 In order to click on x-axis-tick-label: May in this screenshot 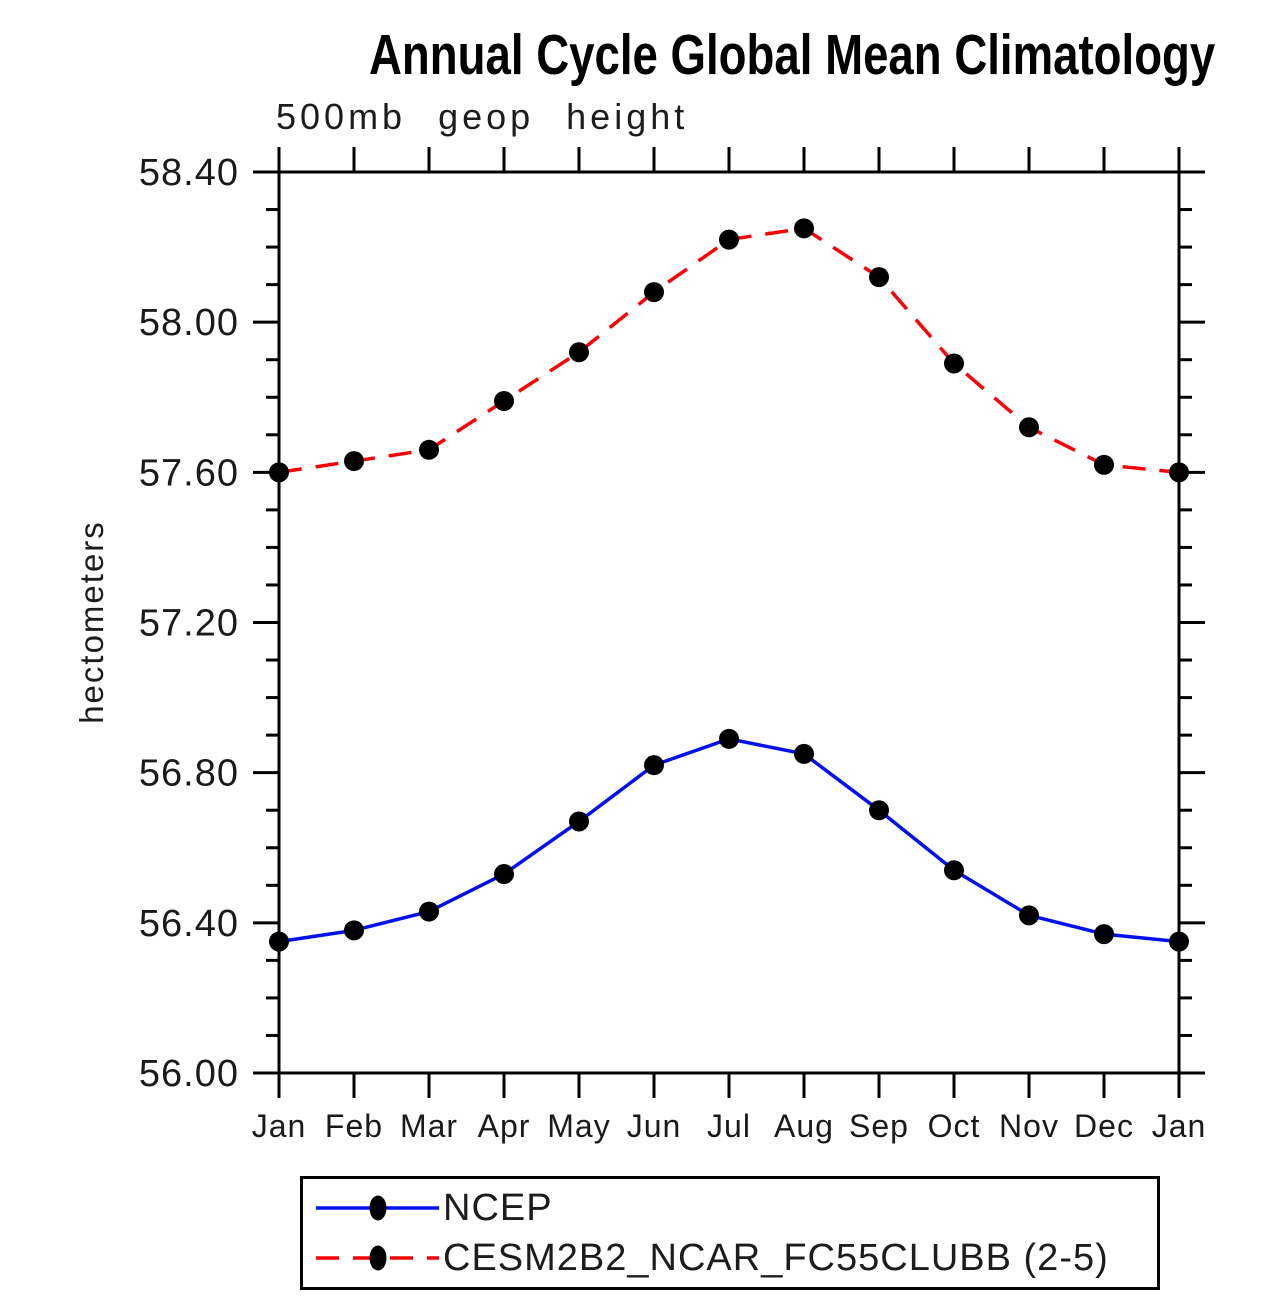, I will do `click(578, 1126)`.